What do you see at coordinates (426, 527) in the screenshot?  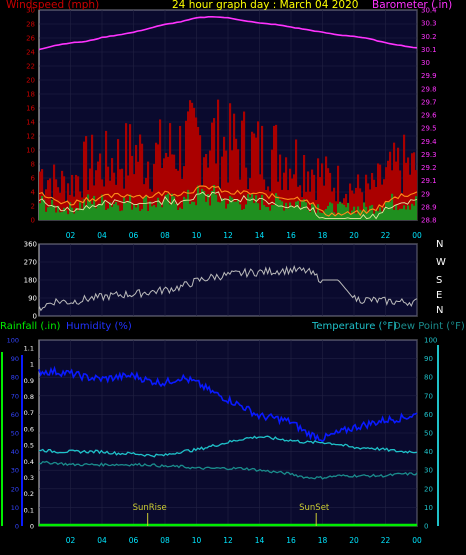 I see `temperature-tick-label: 0` at bounding box center [426, 527].